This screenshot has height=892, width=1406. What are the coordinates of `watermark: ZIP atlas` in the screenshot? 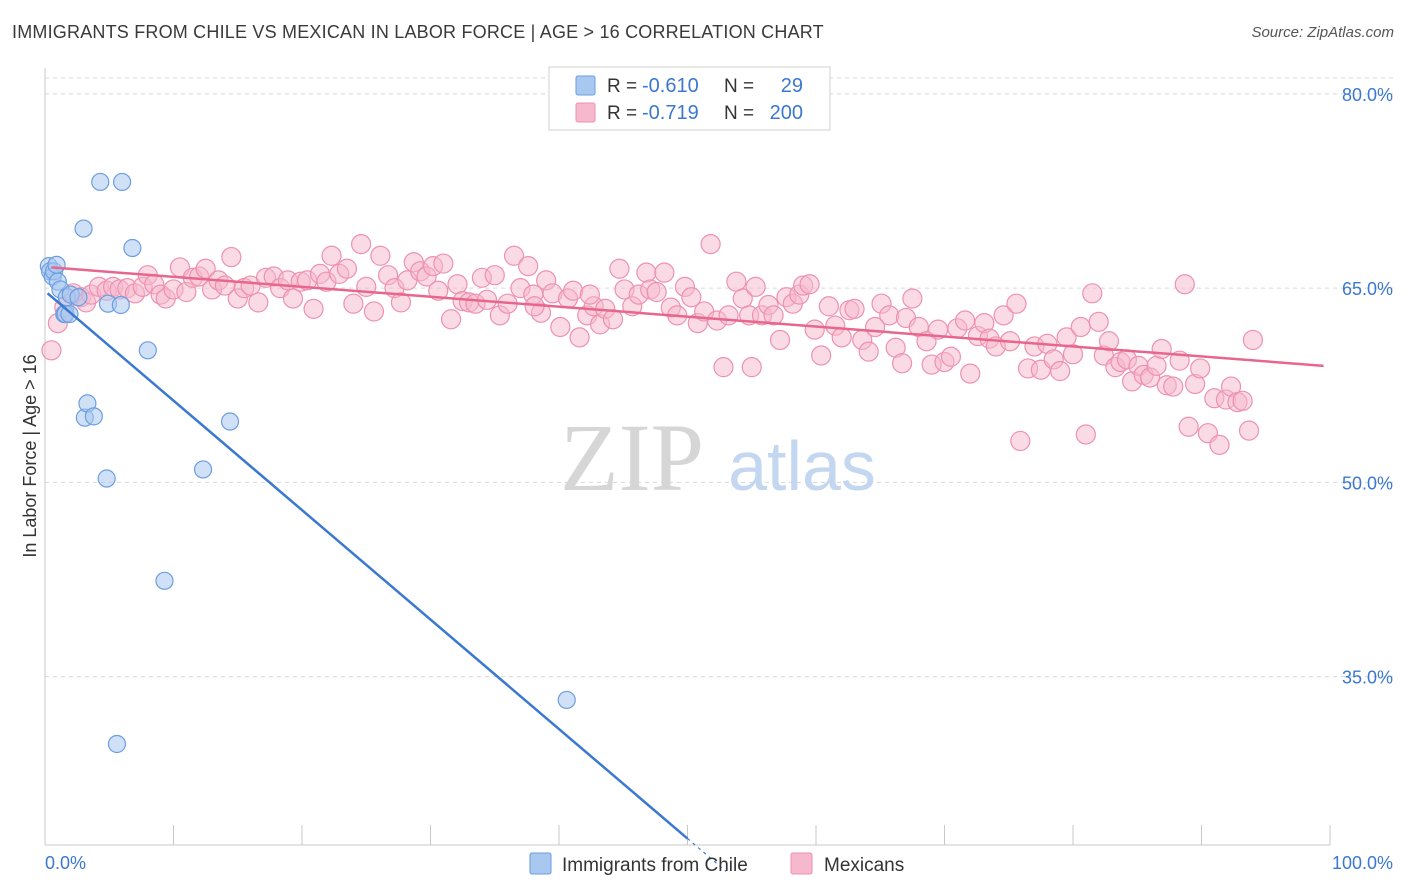 It's located at (718, 457).